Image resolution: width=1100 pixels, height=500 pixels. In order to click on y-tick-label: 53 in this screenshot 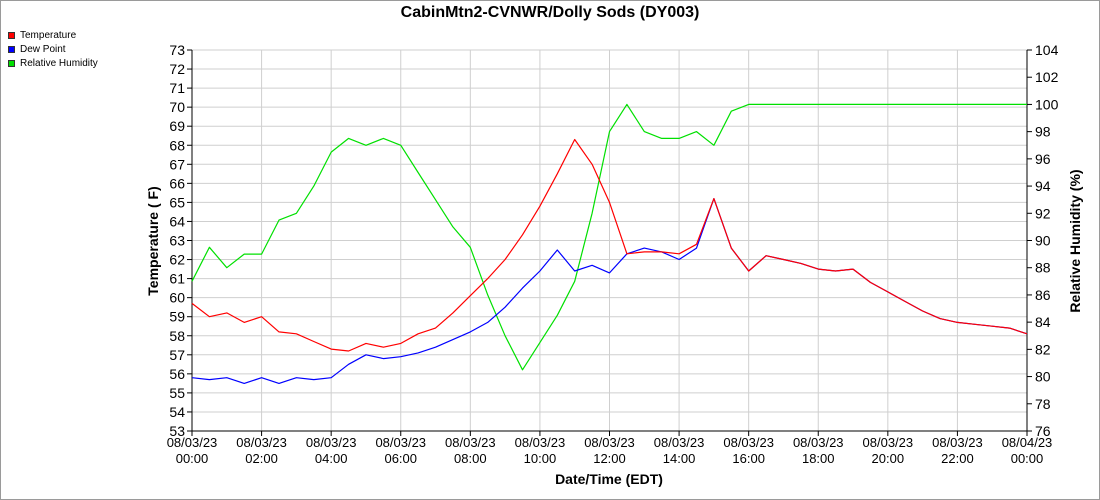, I will do `click(177, 431)`.